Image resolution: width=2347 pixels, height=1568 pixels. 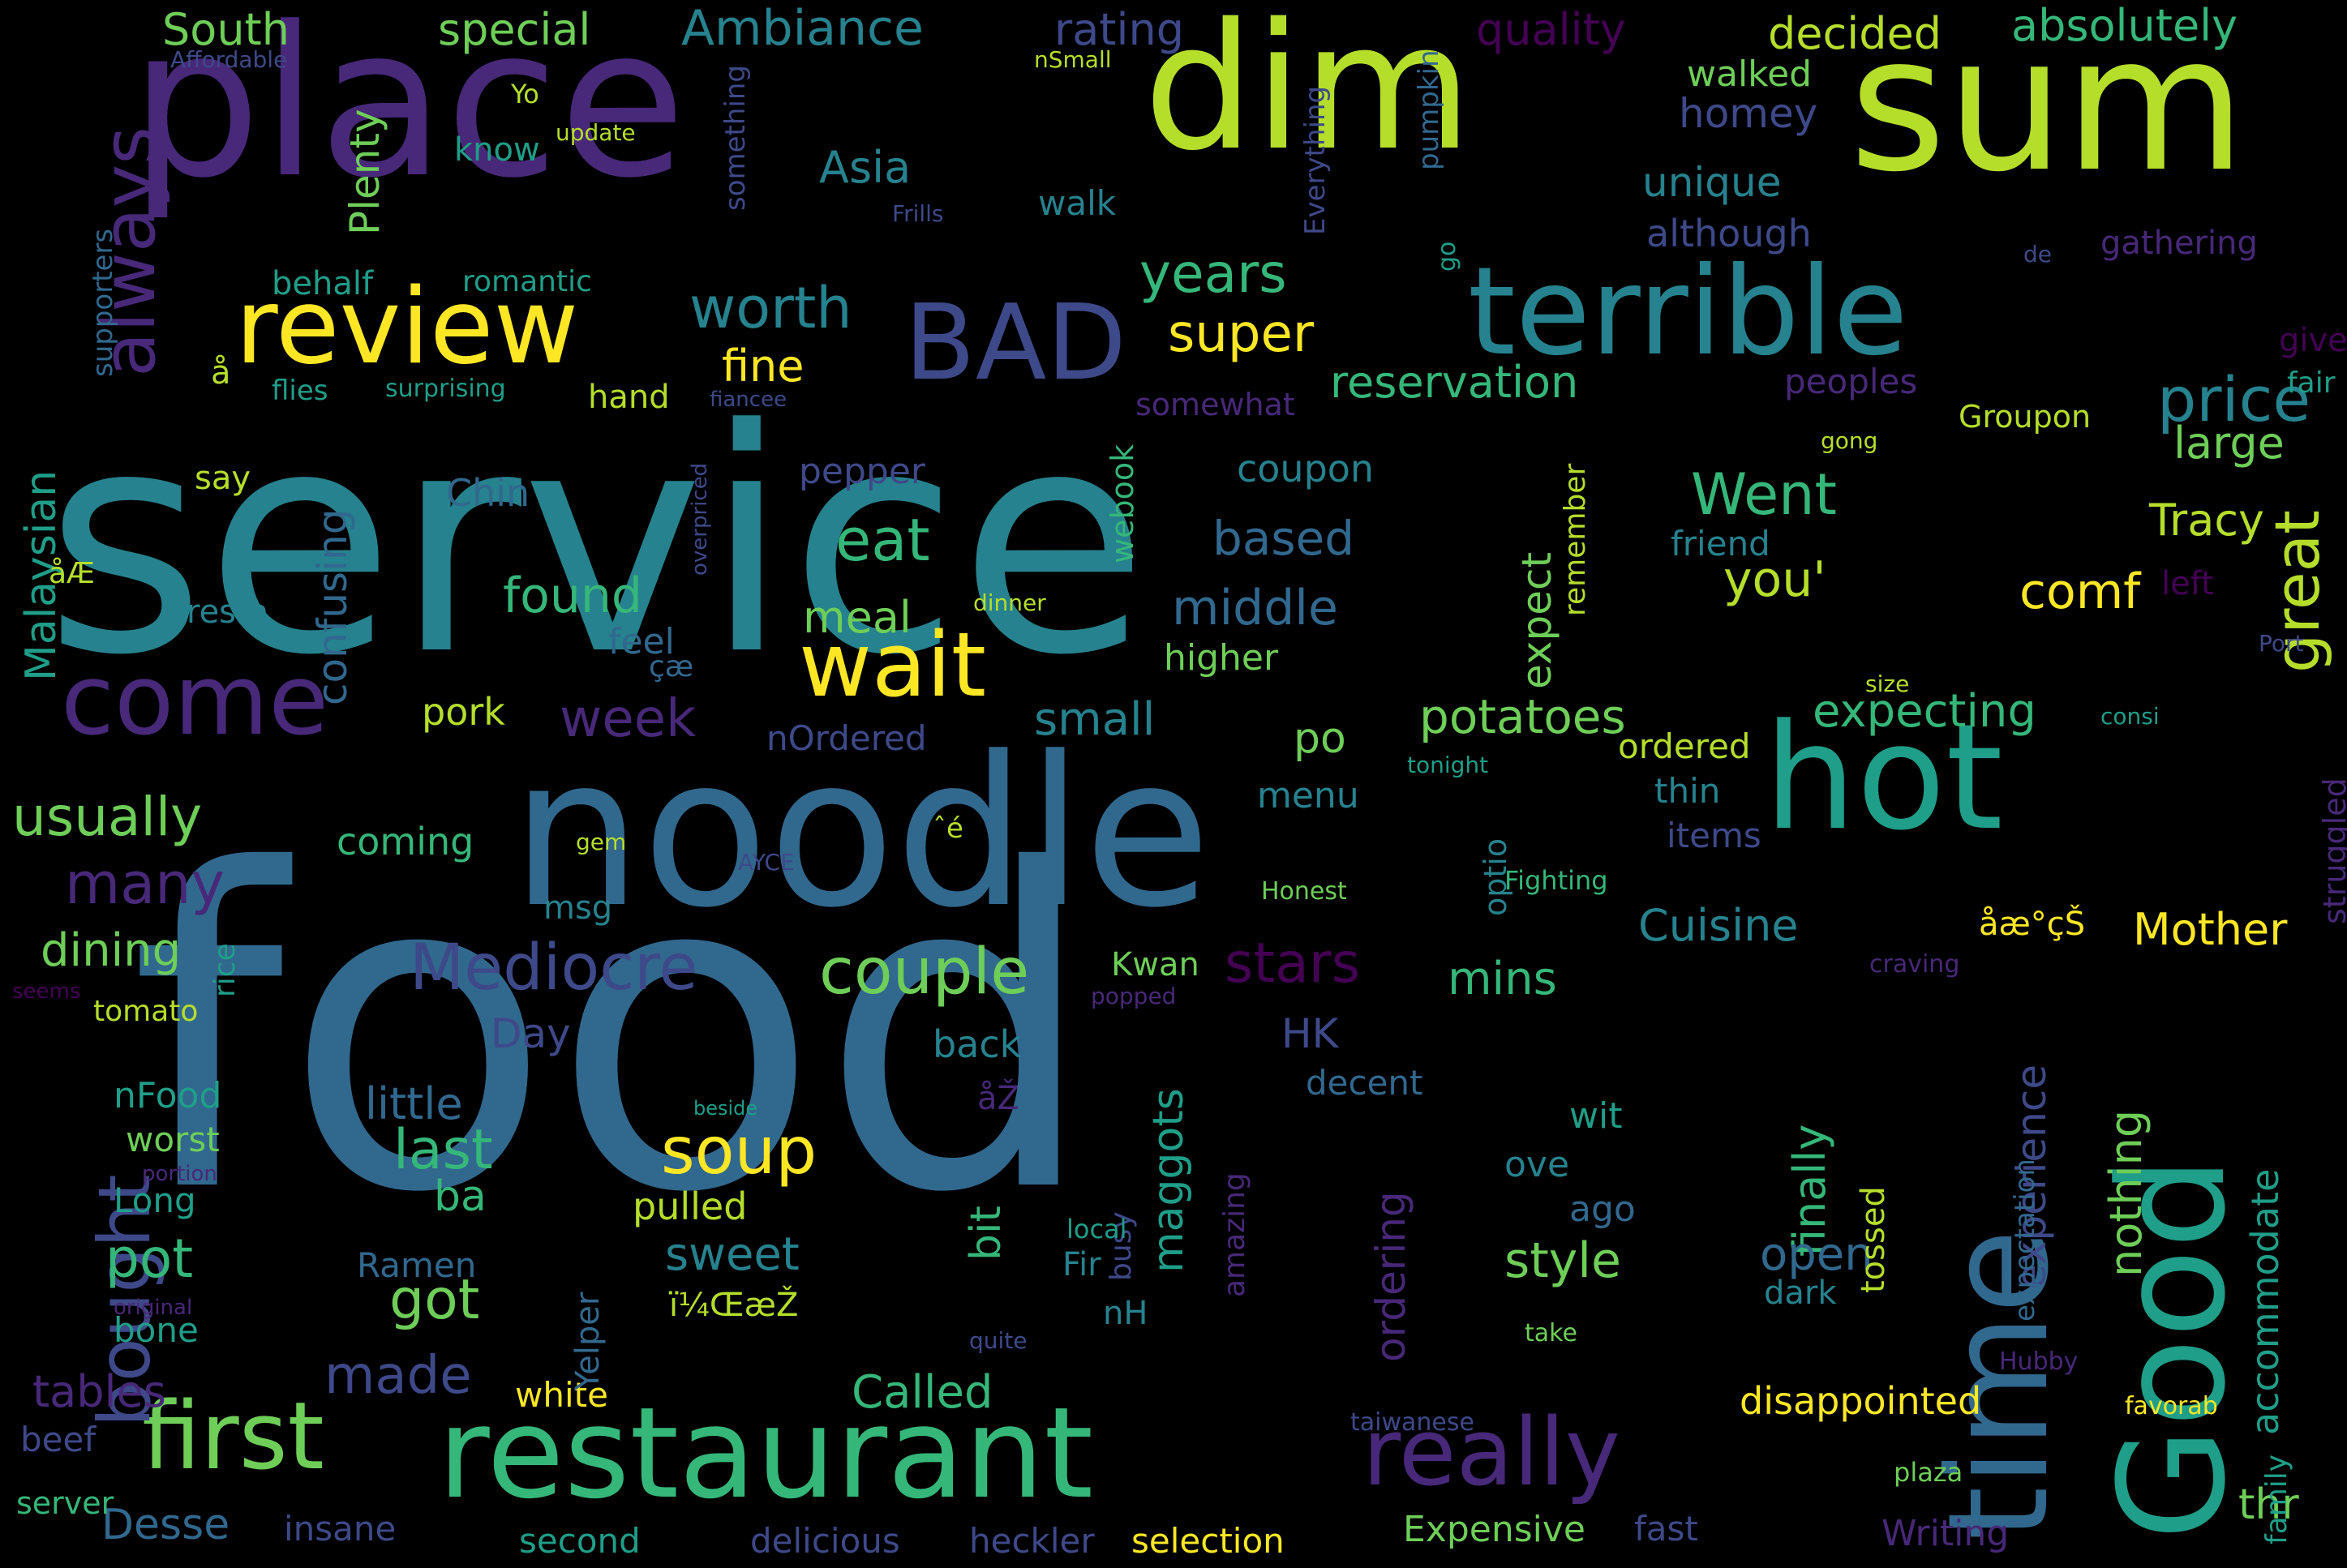 What do you see at coordinates (2037, 254) in the screenshot?
I see `word-de: de` at bounding box center [2037, 254].